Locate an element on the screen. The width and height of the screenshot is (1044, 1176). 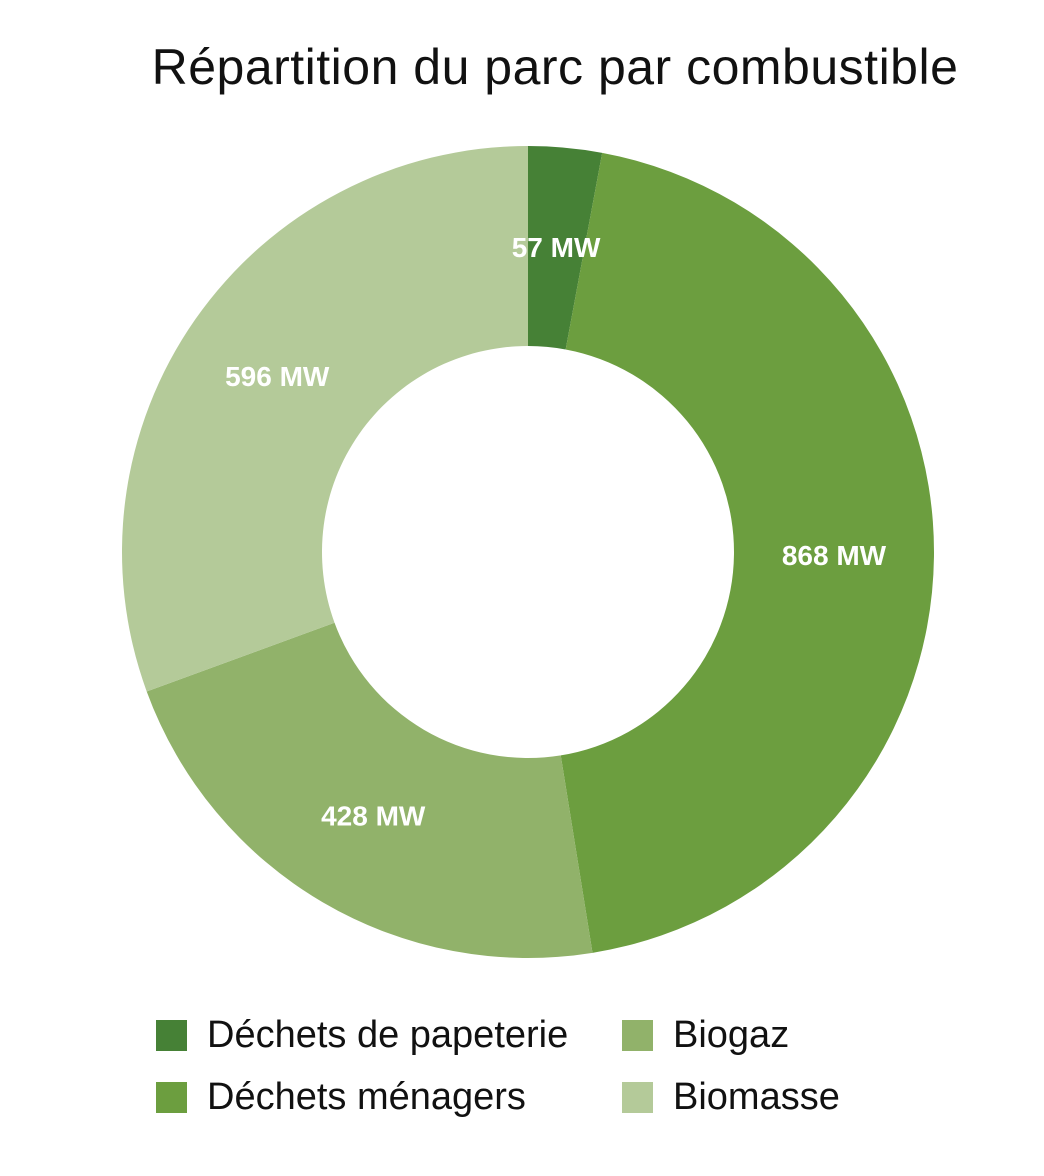
legend-label: Déchets de papeterie is located at coordinates (388, 1034).